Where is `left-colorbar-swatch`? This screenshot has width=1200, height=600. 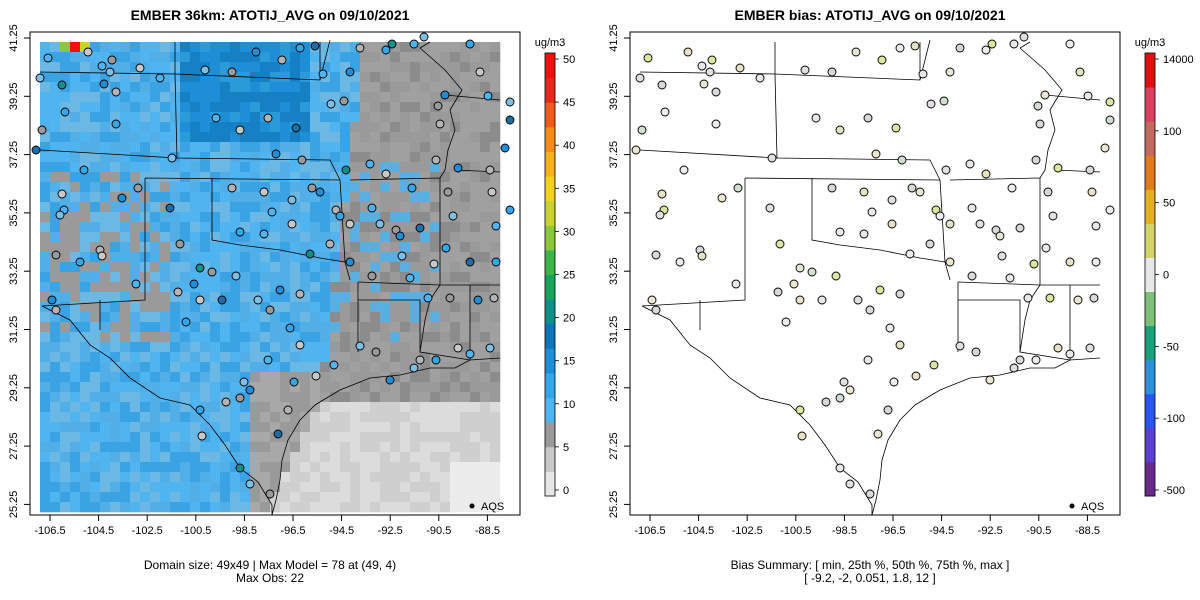
left-colorbar-swatch is located at coordinates (550, 189).